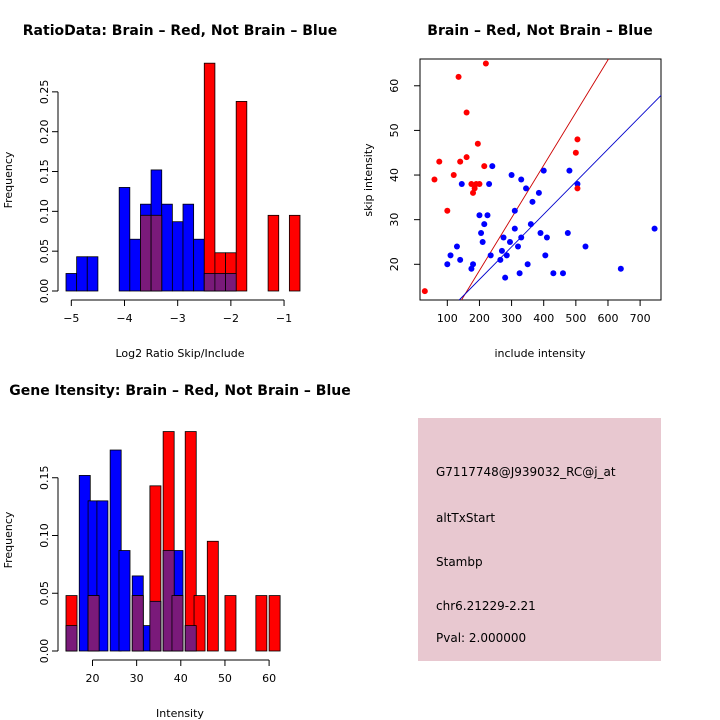 The image size is (720, 720). I want to click on ratio-histogram-title: RatioData: Brain – Red, Not Brain – Blue, so click(180, 31).